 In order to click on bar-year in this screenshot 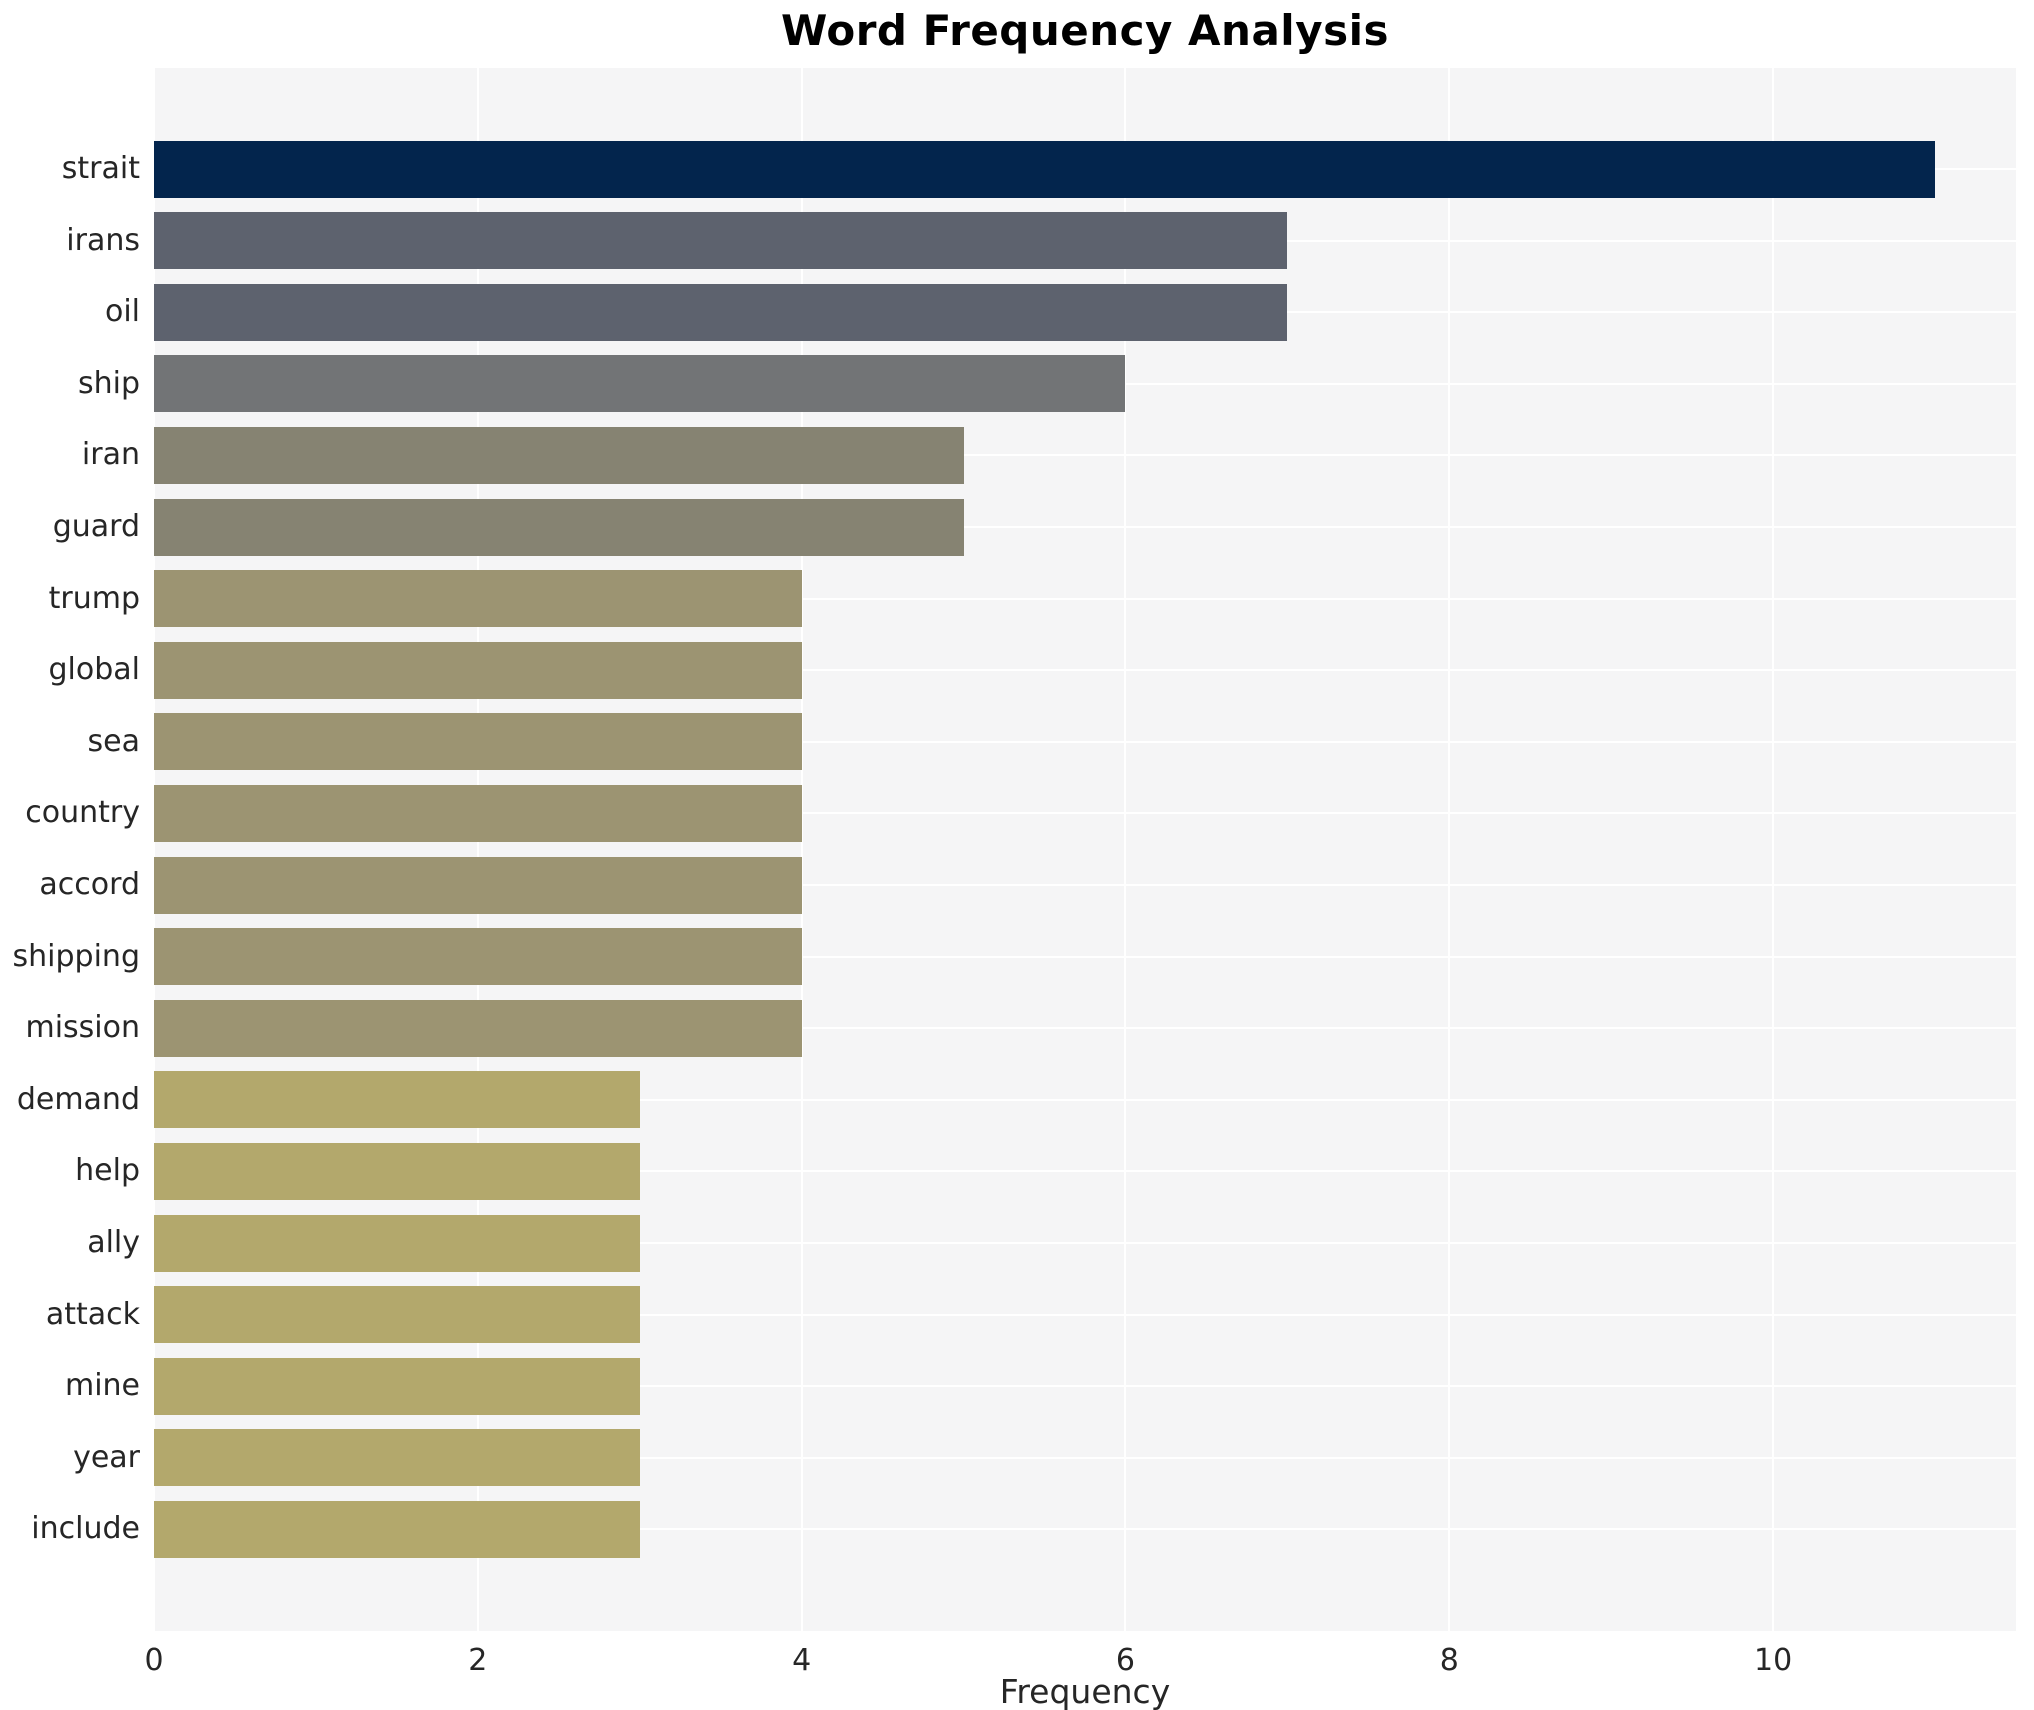, I will do `click(397, 1458)`.